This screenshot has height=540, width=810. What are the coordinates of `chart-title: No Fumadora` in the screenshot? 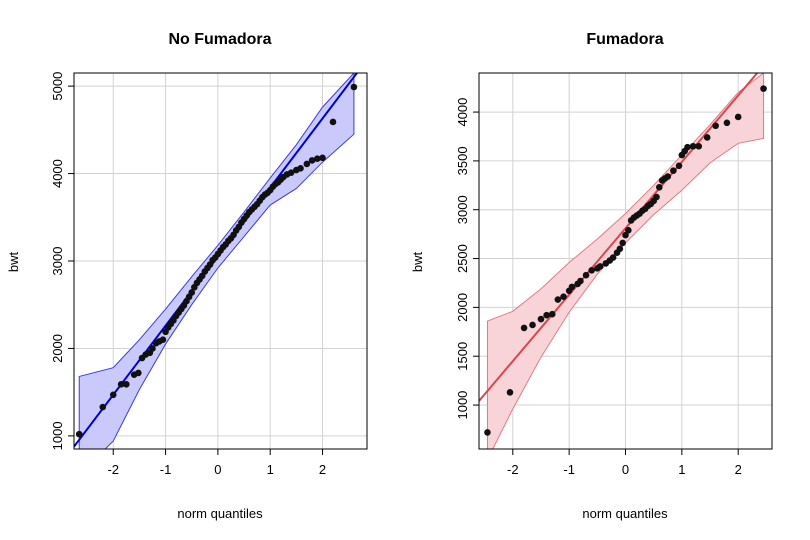 It's located at (219, 39).